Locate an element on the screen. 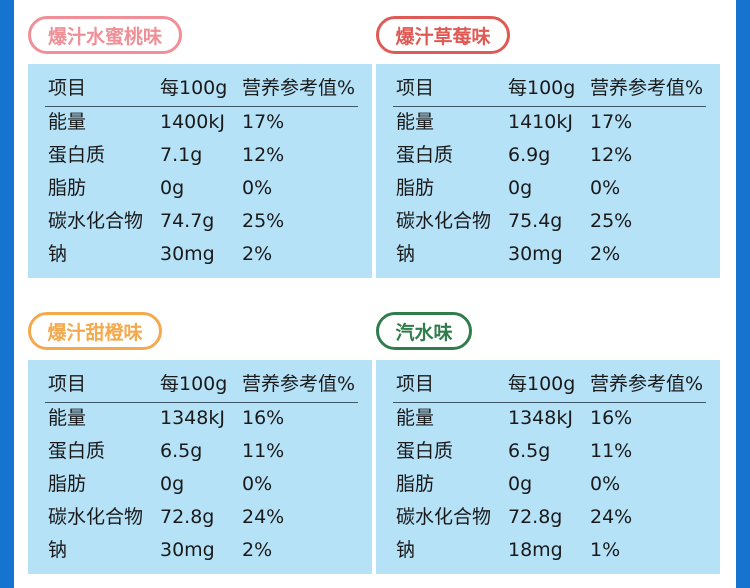 This screenshot has width=750, height=588. table-row: 钠 18mg 1% is located at coordinates (548, 550).